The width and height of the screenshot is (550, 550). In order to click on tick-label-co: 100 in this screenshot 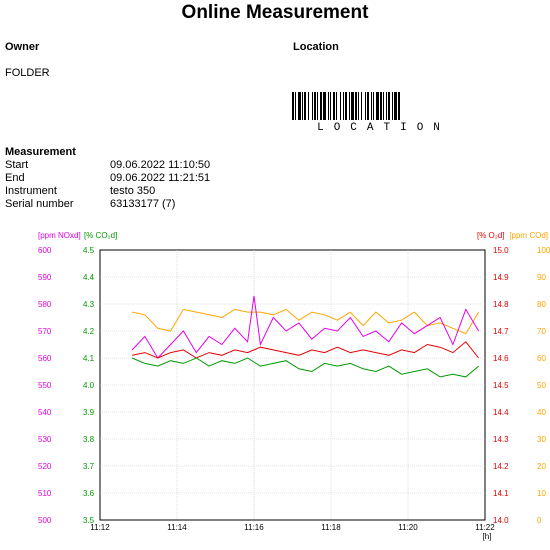, I will do `click(543, 250)`.